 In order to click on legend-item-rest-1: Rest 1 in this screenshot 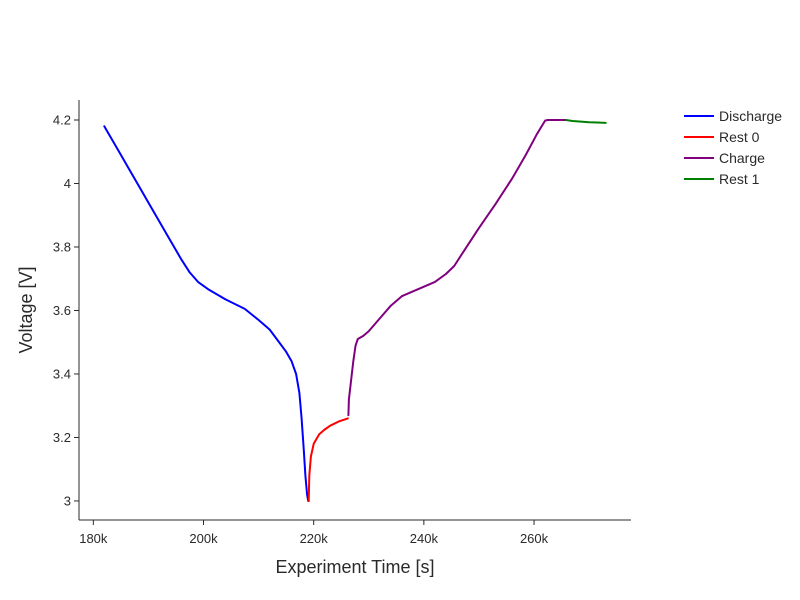, I will do `click(722, 179)`.